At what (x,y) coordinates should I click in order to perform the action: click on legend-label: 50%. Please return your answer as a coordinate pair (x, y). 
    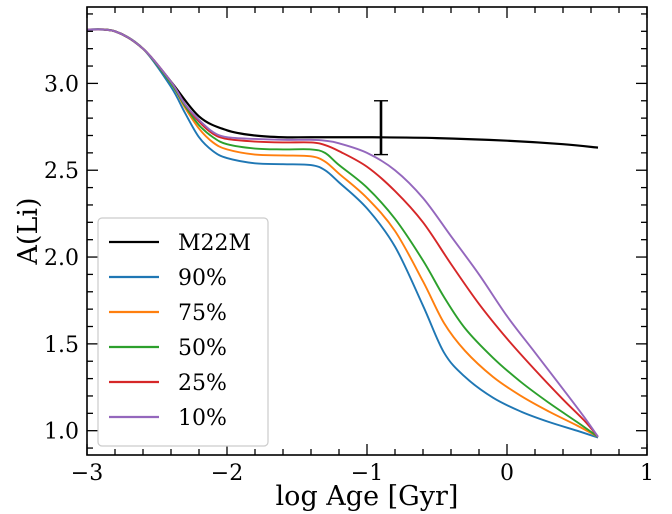
    Looking at the image, I should click on (202, 348).